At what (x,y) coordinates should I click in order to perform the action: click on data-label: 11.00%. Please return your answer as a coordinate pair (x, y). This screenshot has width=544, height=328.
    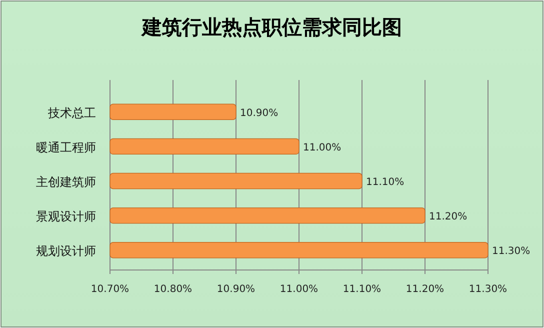
    Looking at the image, I should click on (322, 148).